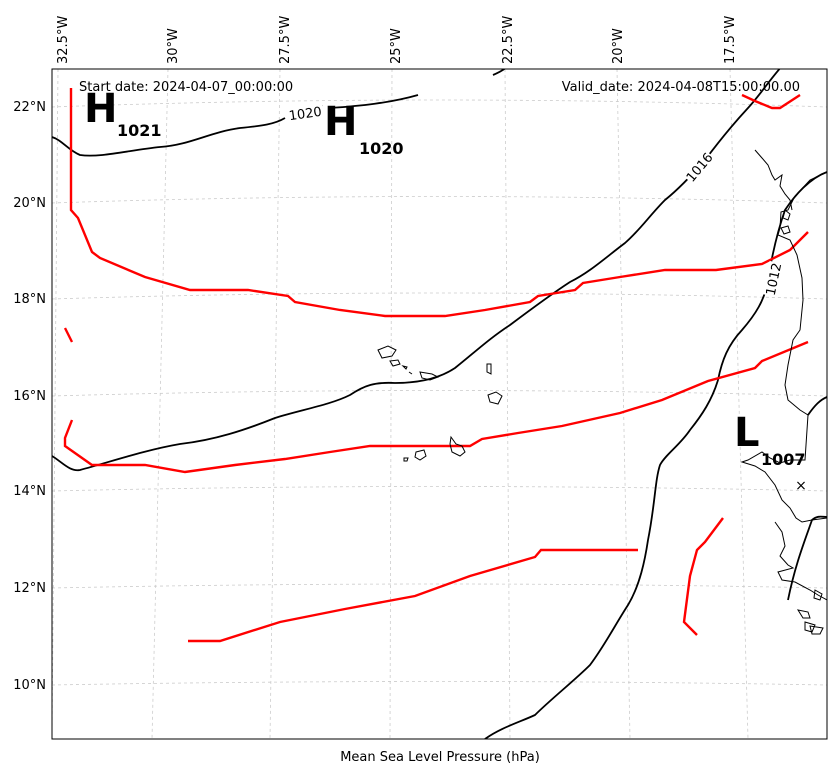  What do you see at coordinates (775, 279) in the screenshot?
I see `isobar-label-1012: 1012` at bounding box center [775, 279].